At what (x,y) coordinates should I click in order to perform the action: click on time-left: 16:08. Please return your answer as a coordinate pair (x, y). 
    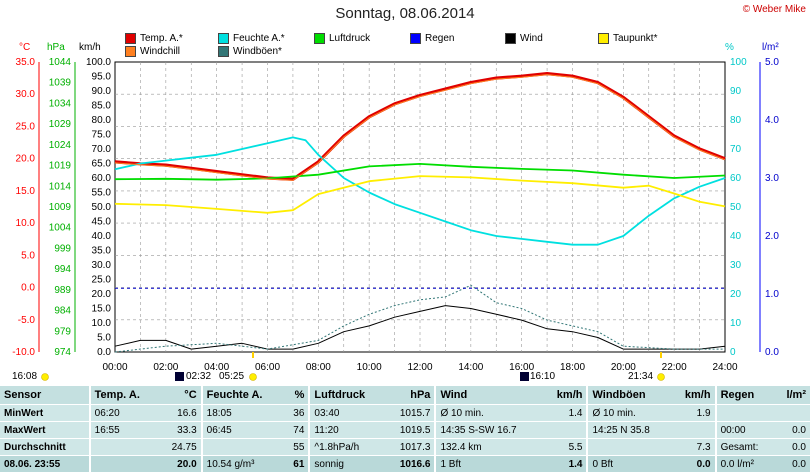
    Looking at the image, I should click on (25, 376).